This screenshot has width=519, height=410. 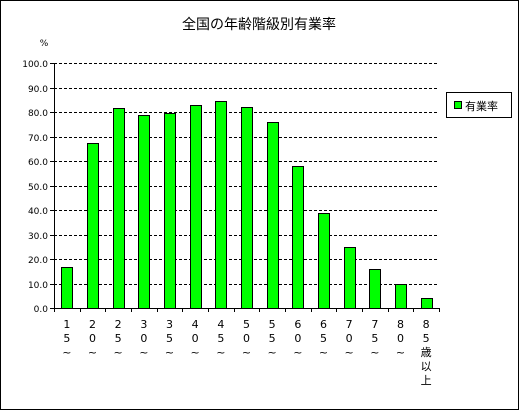 I want to click on y-tick-label: 20.0, so click(x=38, y=261).